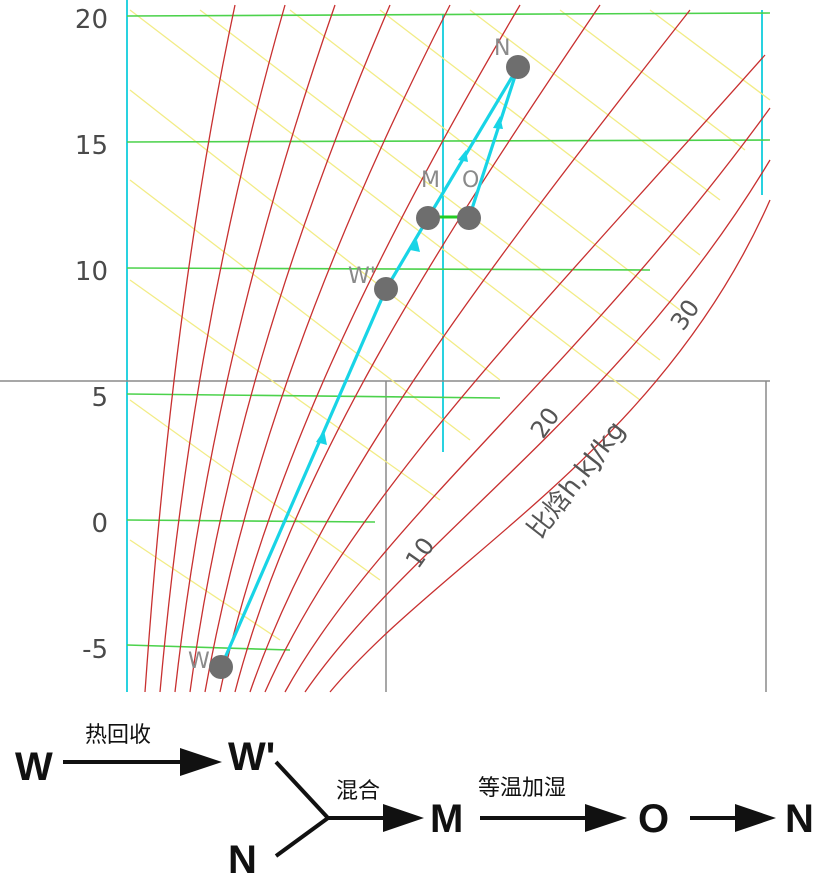  Describe the element at coordinates (362, 276) in the screenshot. I see `point-label-w-prime: W'` at that location.